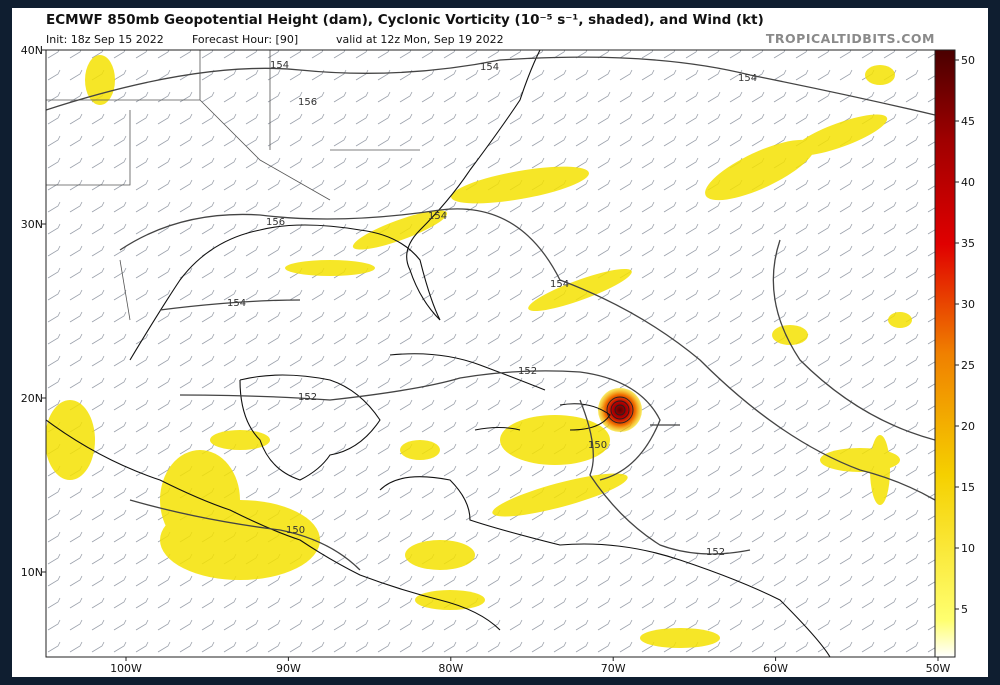  Describe the element at coordinates (968, 243) in the screenshot. I see `colorbar-tick-label: 35` at that location.